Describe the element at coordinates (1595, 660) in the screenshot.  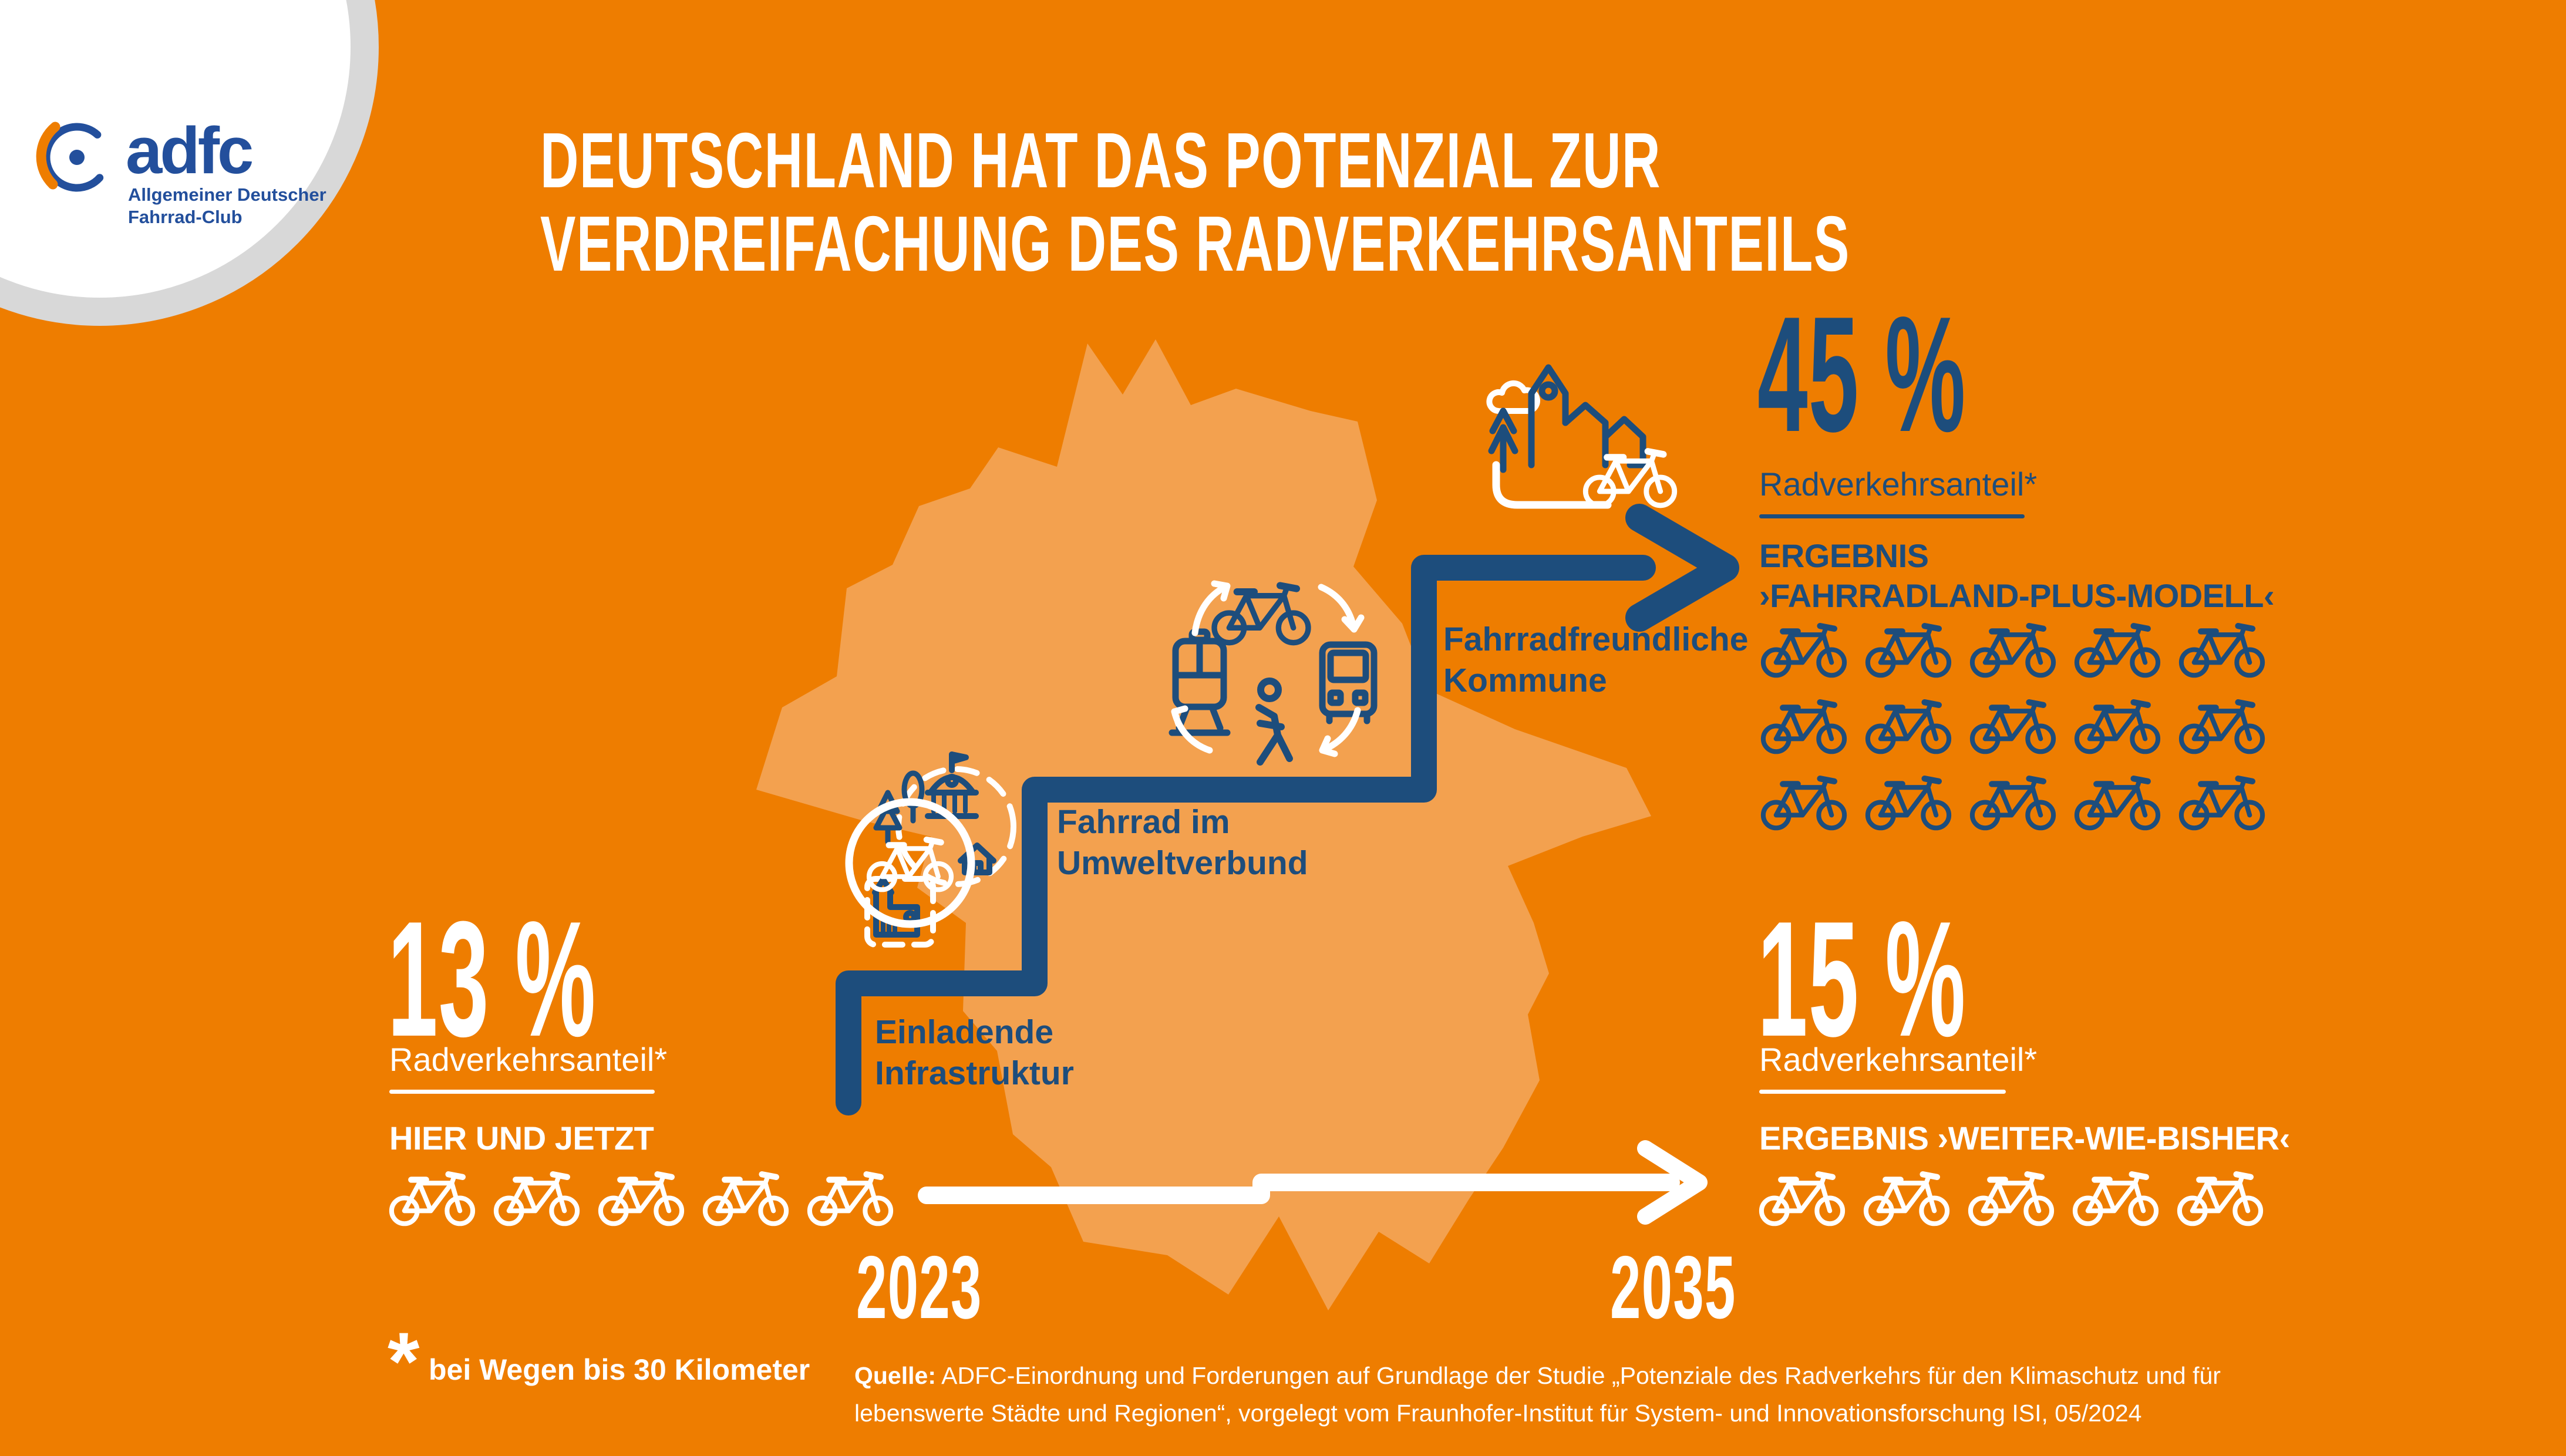
I see `step-label-kommune: Fahrradfreundliche Kommune` at that location.